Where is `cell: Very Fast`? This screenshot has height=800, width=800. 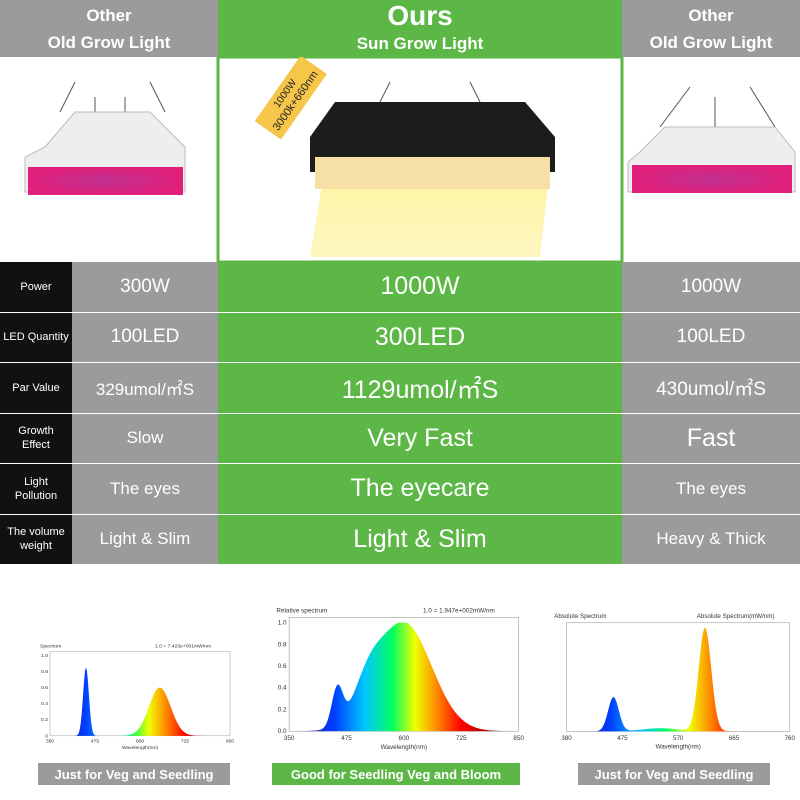
cell: Very Fast is located at coordinates (420, 438).